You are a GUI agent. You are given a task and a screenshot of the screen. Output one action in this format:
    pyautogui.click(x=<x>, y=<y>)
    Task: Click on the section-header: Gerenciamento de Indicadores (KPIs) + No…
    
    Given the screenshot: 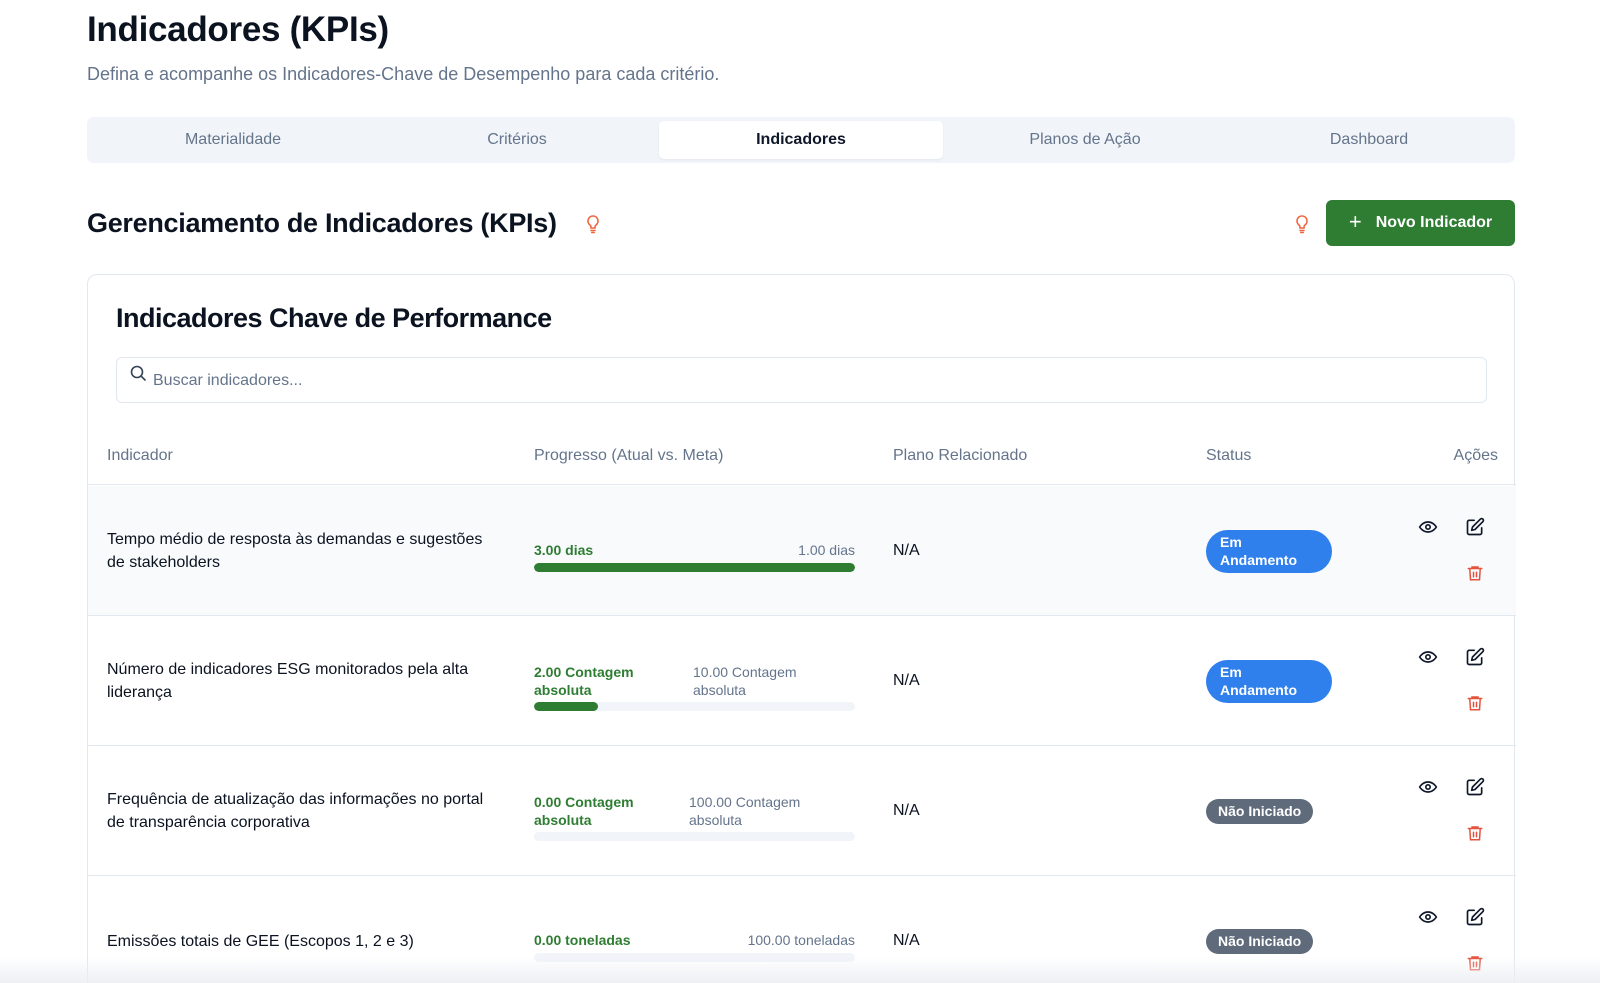 What is the action you would take?
    pyautogui.click(x=801, y=223)
    